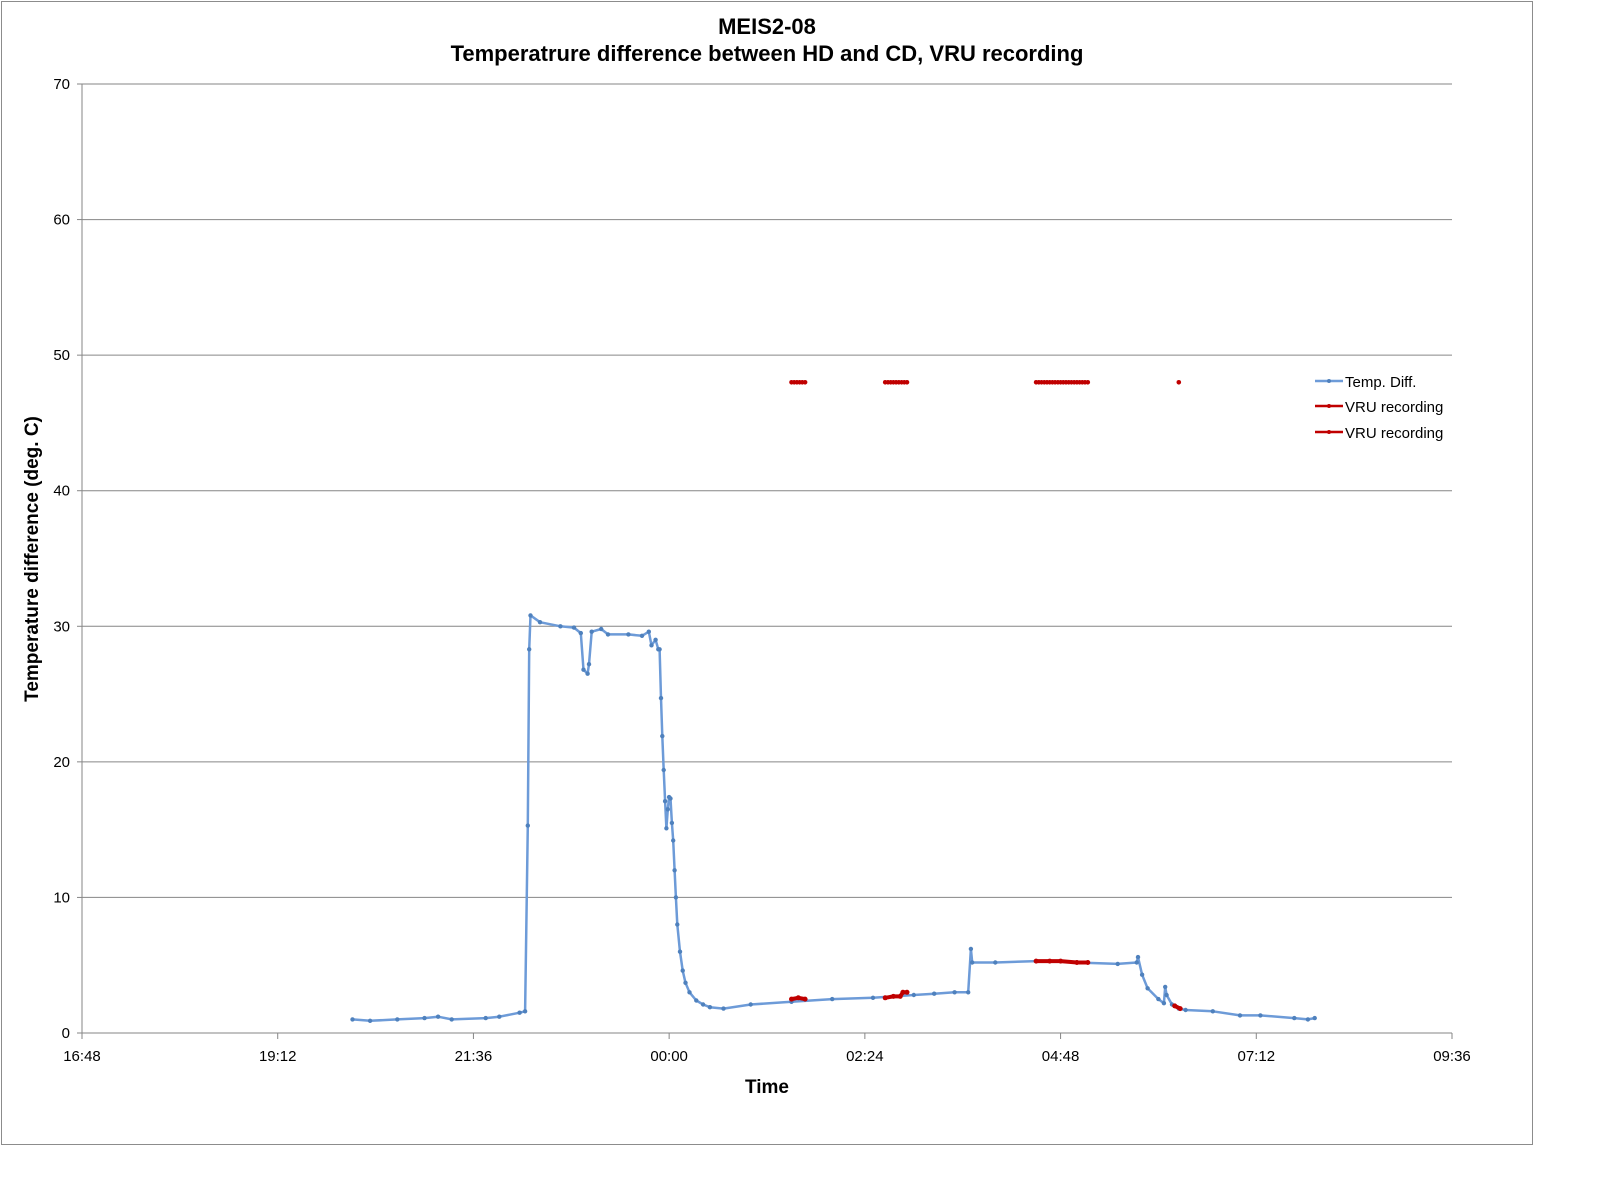  Describe the element at coordinates (61, 355) in the screenshot. I see `y-tick-label-50: 50` at that location.